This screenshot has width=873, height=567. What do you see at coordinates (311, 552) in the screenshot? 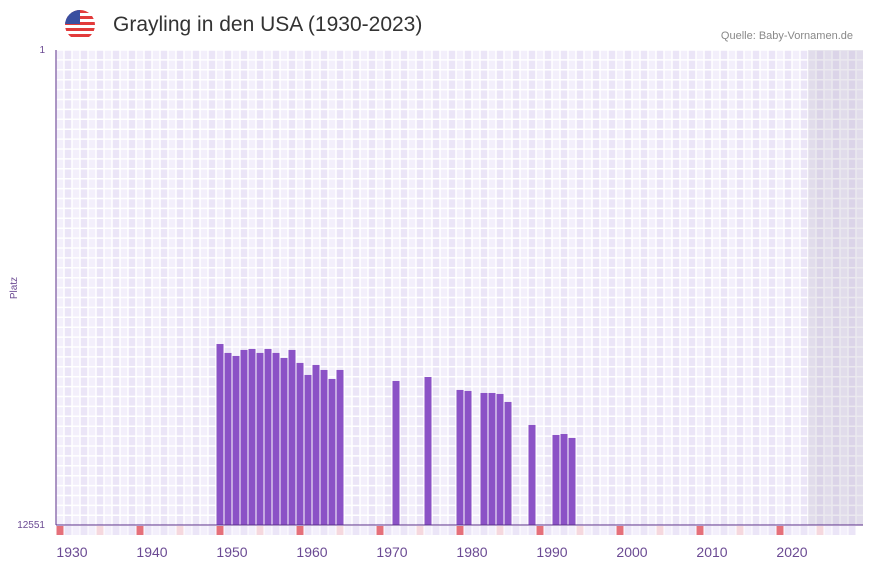
I see `x-tick-label: 1960` at bounding box center [311, 552].